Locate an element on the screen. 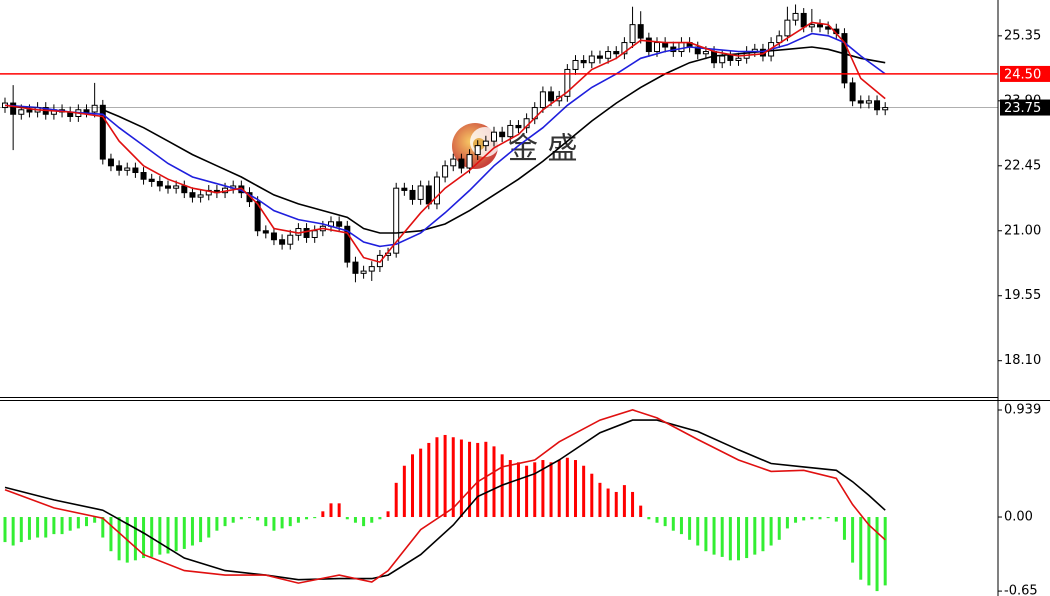 The width and height of the screenshot is (1050, 596). y-tick-label: 18.10 is located at coordinates (1022, 360).